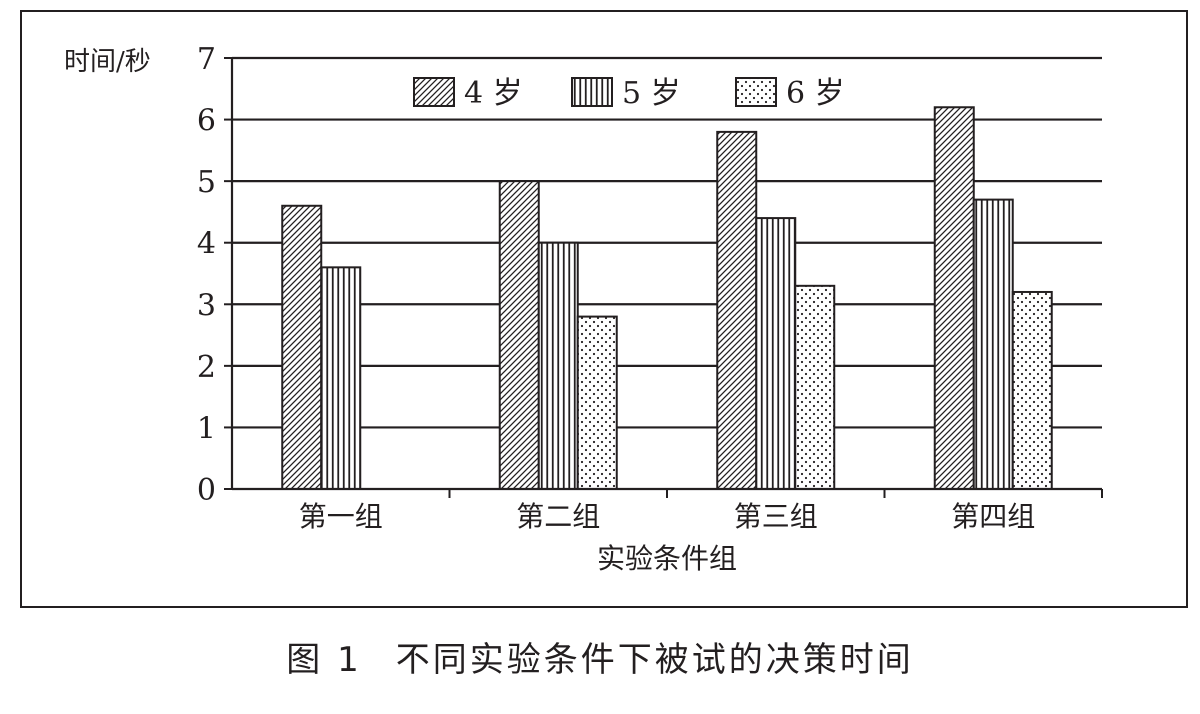  Describe the element at coordinates (493, 93) in the screenshot. I see `legend-label: 4 岁` at that location.